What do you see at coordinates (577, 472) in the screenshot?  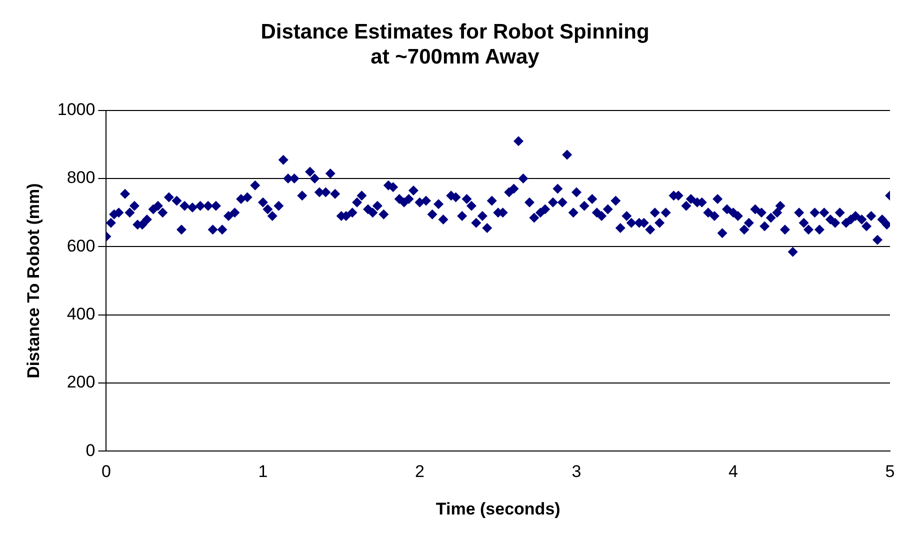 I see `x-tick-label: 3` at bounding box center [577, 472].